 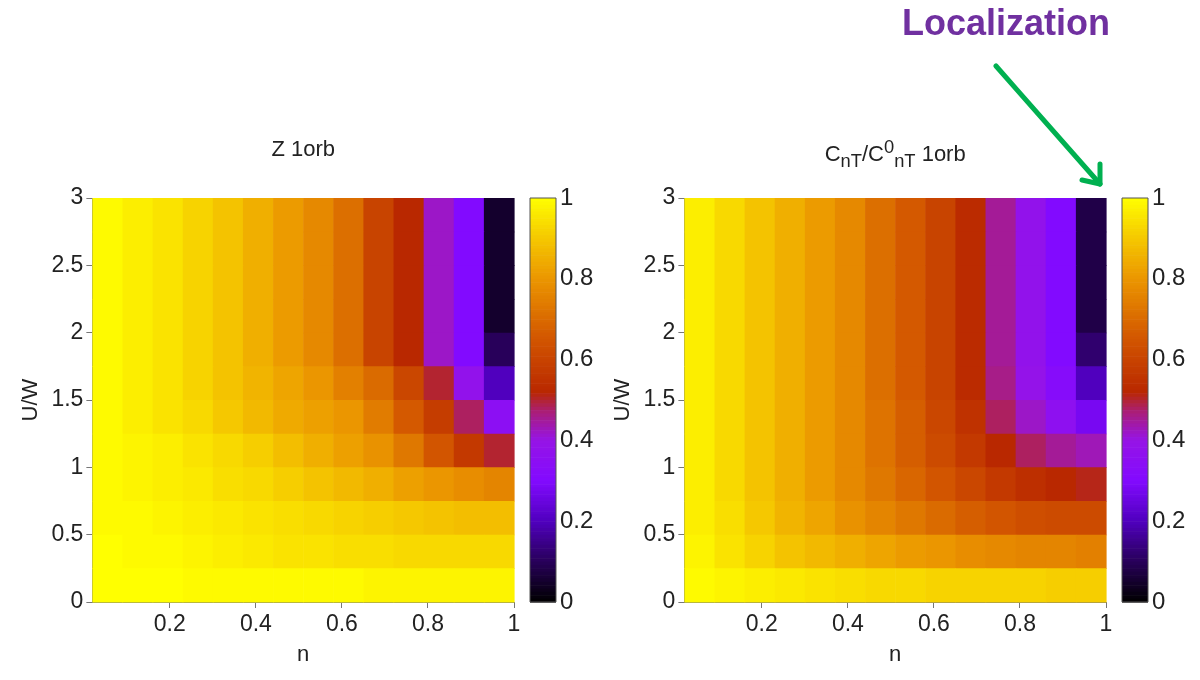 What do you see at coordinates (1006, 23) in the screenshot?
I see `text: Localization` at bounding box center [1006, 23].